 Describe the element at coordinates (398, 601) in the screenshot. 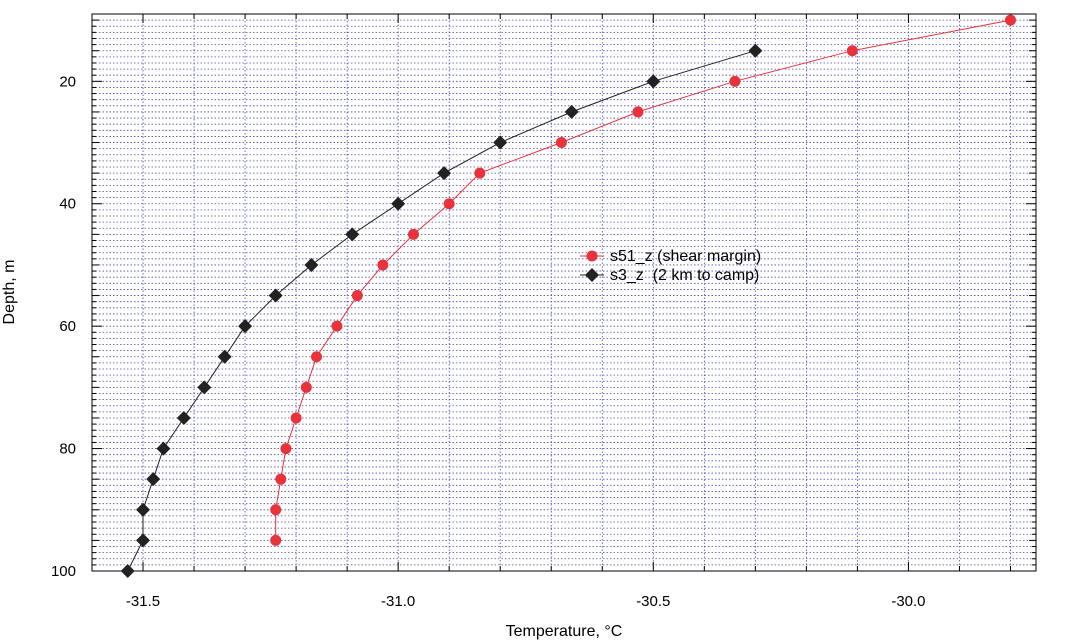

I see `x-tick-label: -31.0` at that location.